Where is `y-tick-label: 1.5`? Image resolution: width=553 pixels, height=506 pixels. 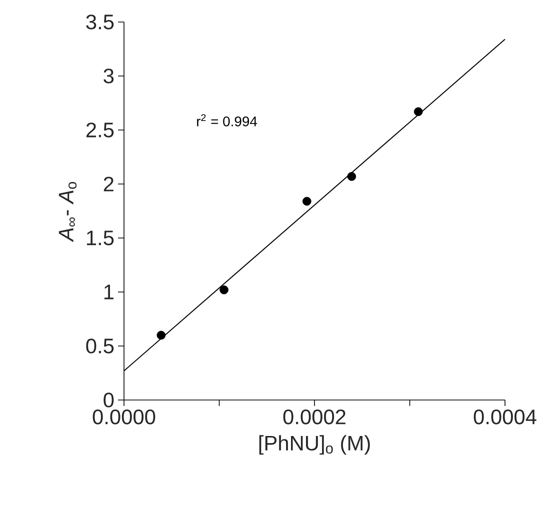
y-tick-label: 1.5 is located at coordinates (100, 238).